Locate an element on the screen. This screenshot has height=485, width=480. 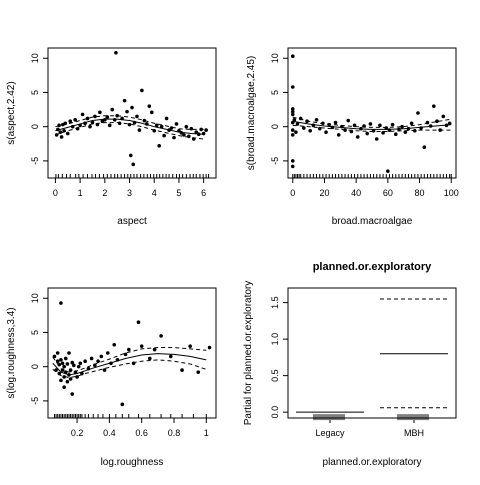
y-axis-label: s(log.roughness,3.4) is located at coordinates (11, 352).